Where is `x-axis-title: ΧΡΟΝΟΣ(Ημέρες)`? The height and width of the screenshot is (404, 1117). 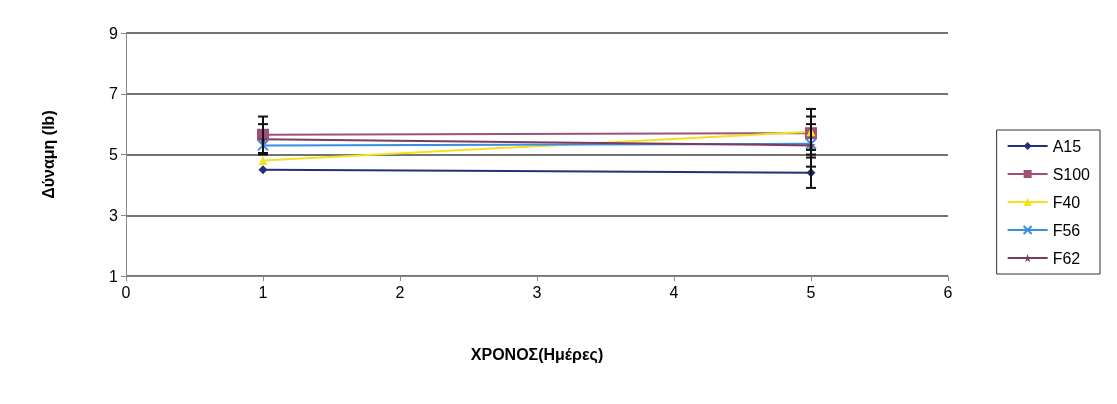
x-axis-title: ΧΡΟΝΟΣ(Ημέρες) is located at coordinates (537, 354).